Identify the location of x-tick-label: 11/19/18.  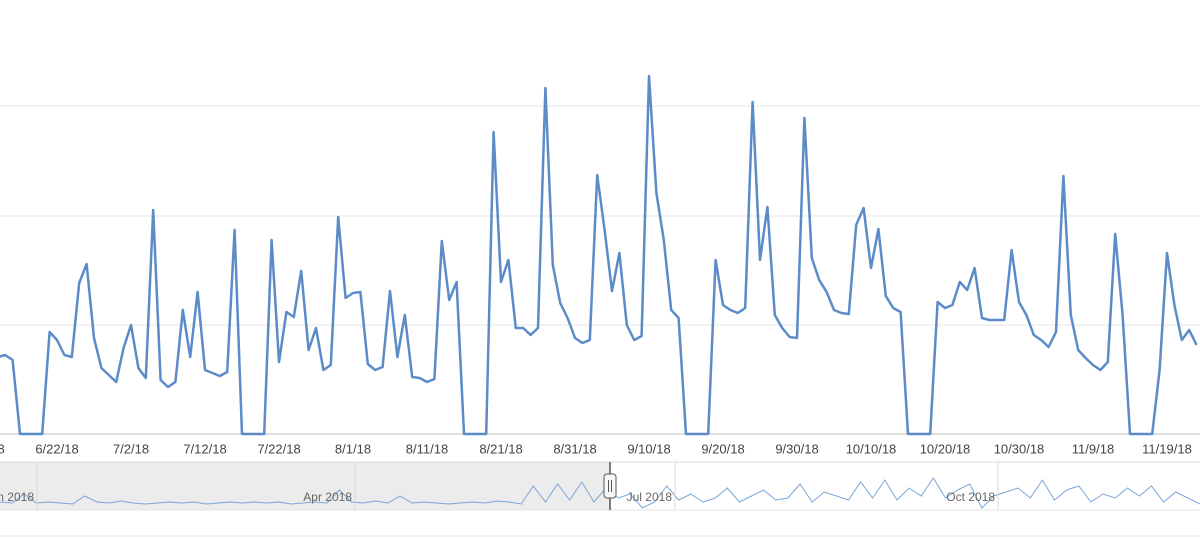
(1167, 448).